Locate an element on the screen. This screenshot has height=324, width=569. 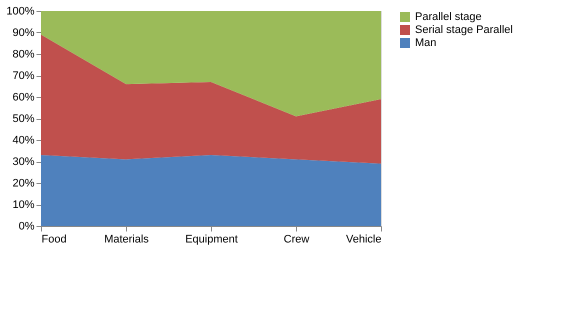
x-tick-label: Materials is located at coordinates (127, 240).